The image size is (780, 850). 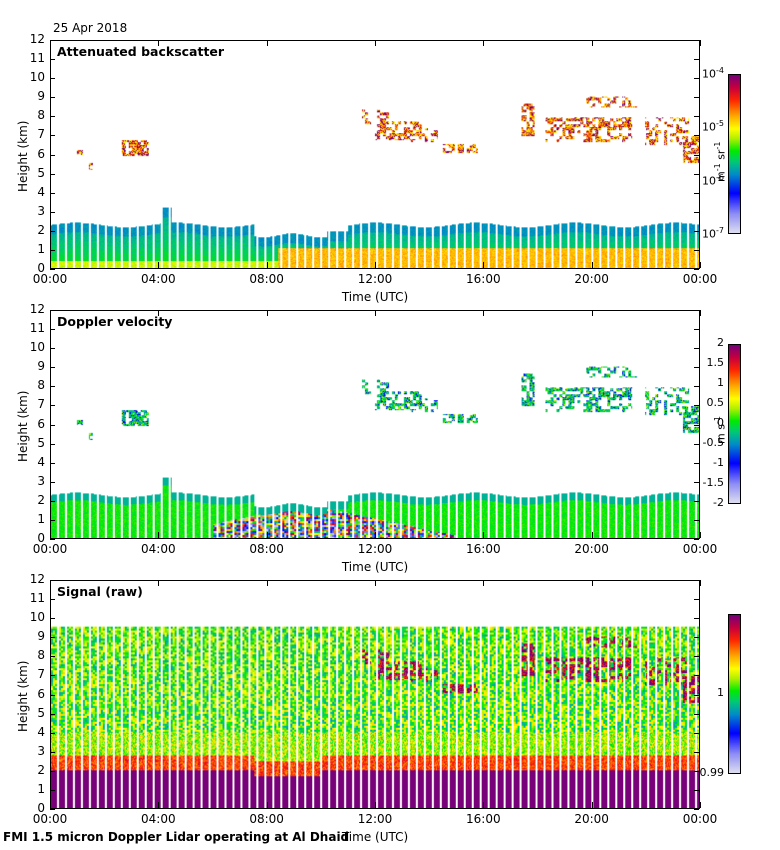 I want to click on colorbar-tick-label: -0.5, so click(x=713, y=442).